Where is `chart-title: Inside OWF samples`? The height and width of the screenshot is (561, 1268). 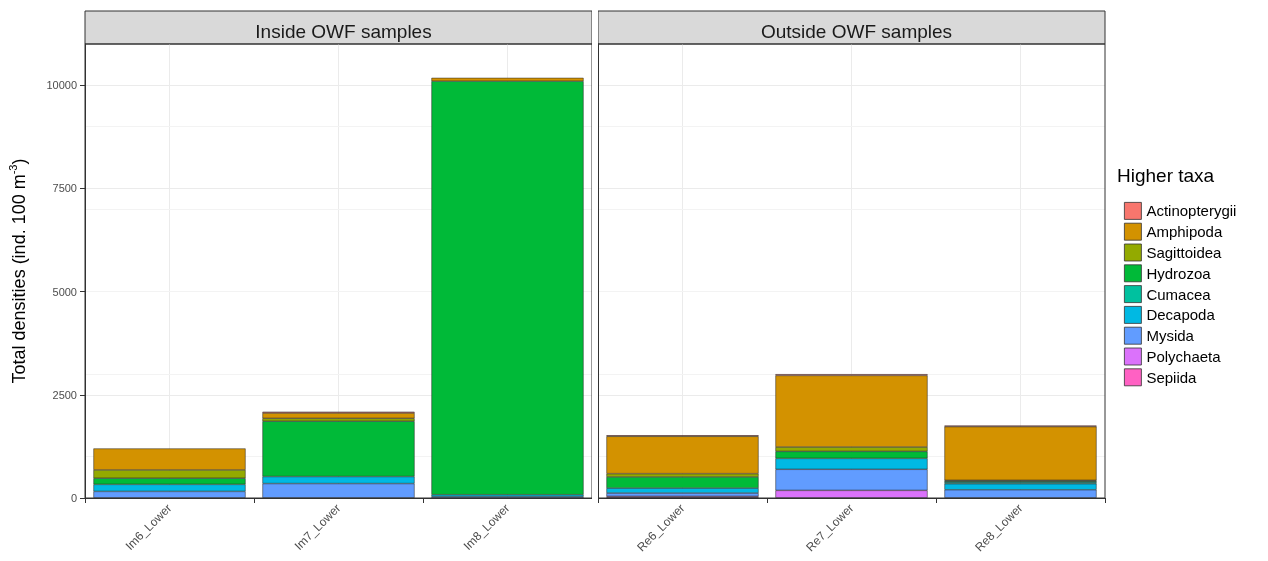
chart-title: Inside OWF samples is located at coordinates (343, 31).